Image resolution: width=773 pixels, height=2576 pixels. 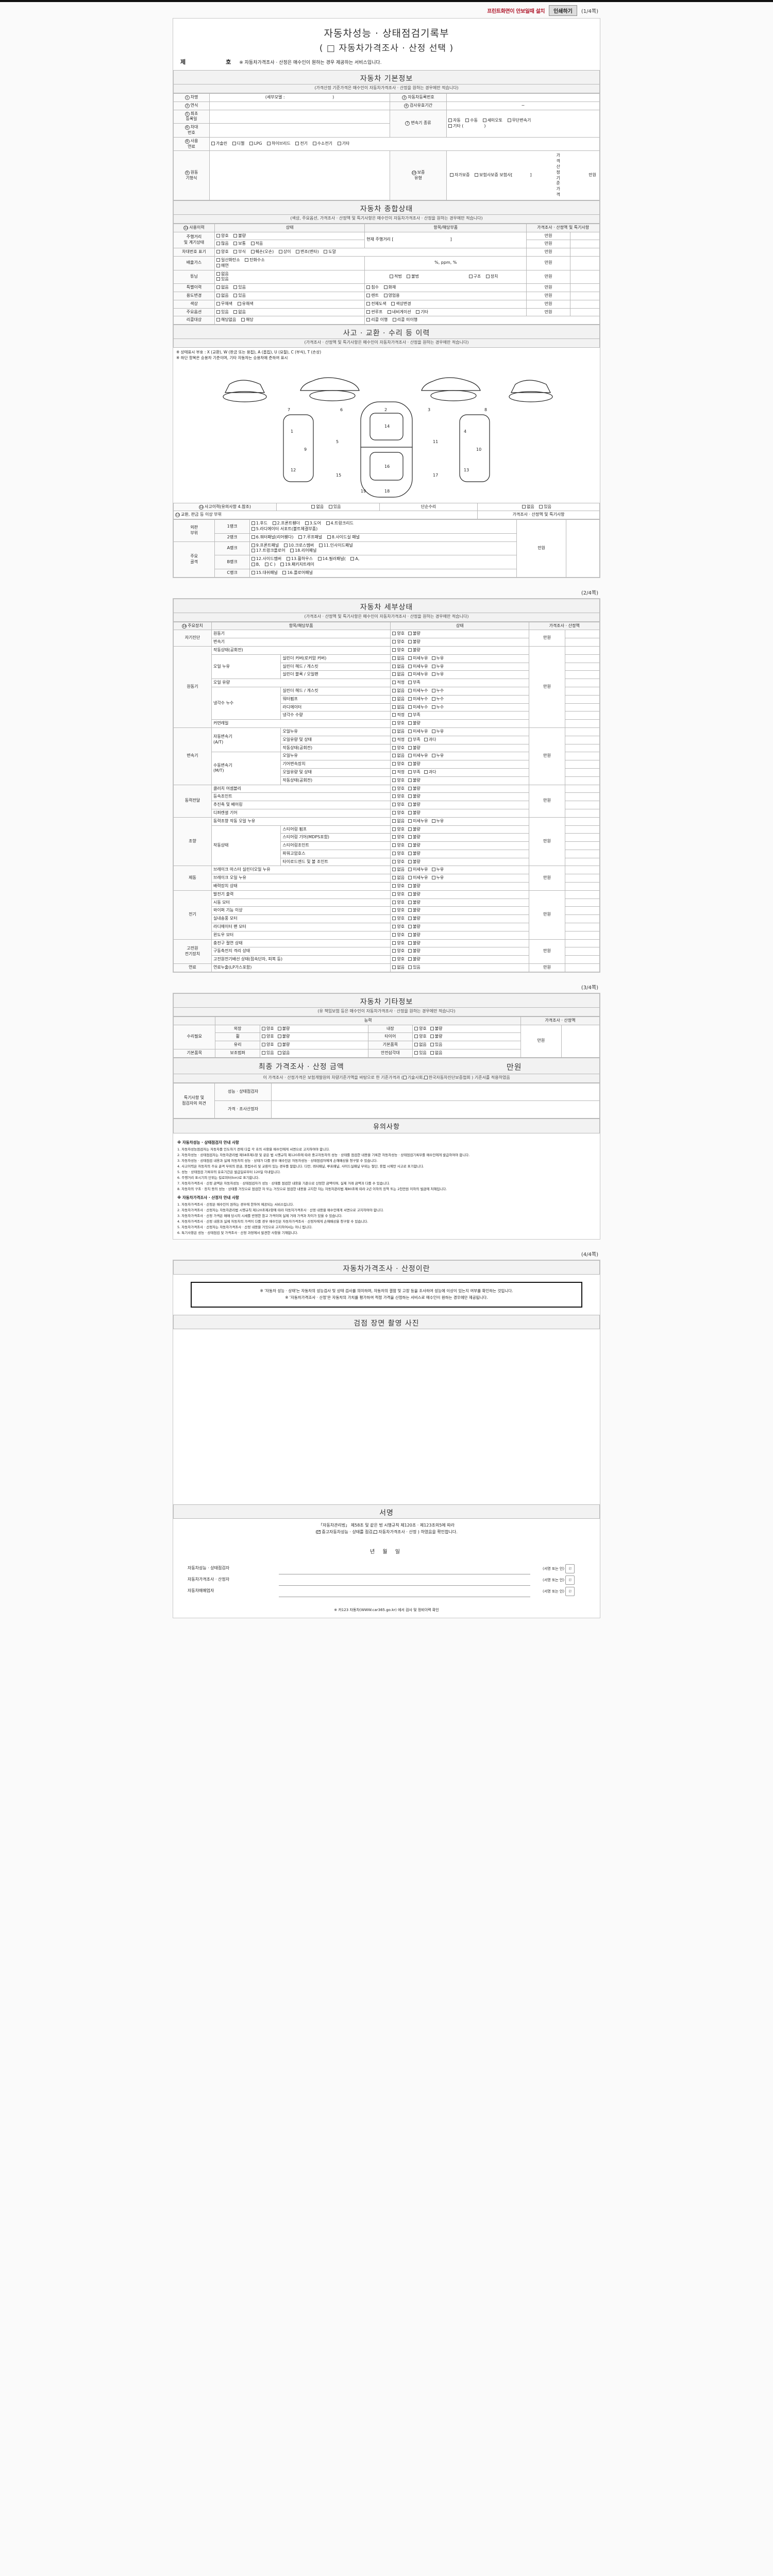 I want to click on transmission-options: 자동 수동 세미오토 무단변속기 기타 (), so click(x=523, y=124).